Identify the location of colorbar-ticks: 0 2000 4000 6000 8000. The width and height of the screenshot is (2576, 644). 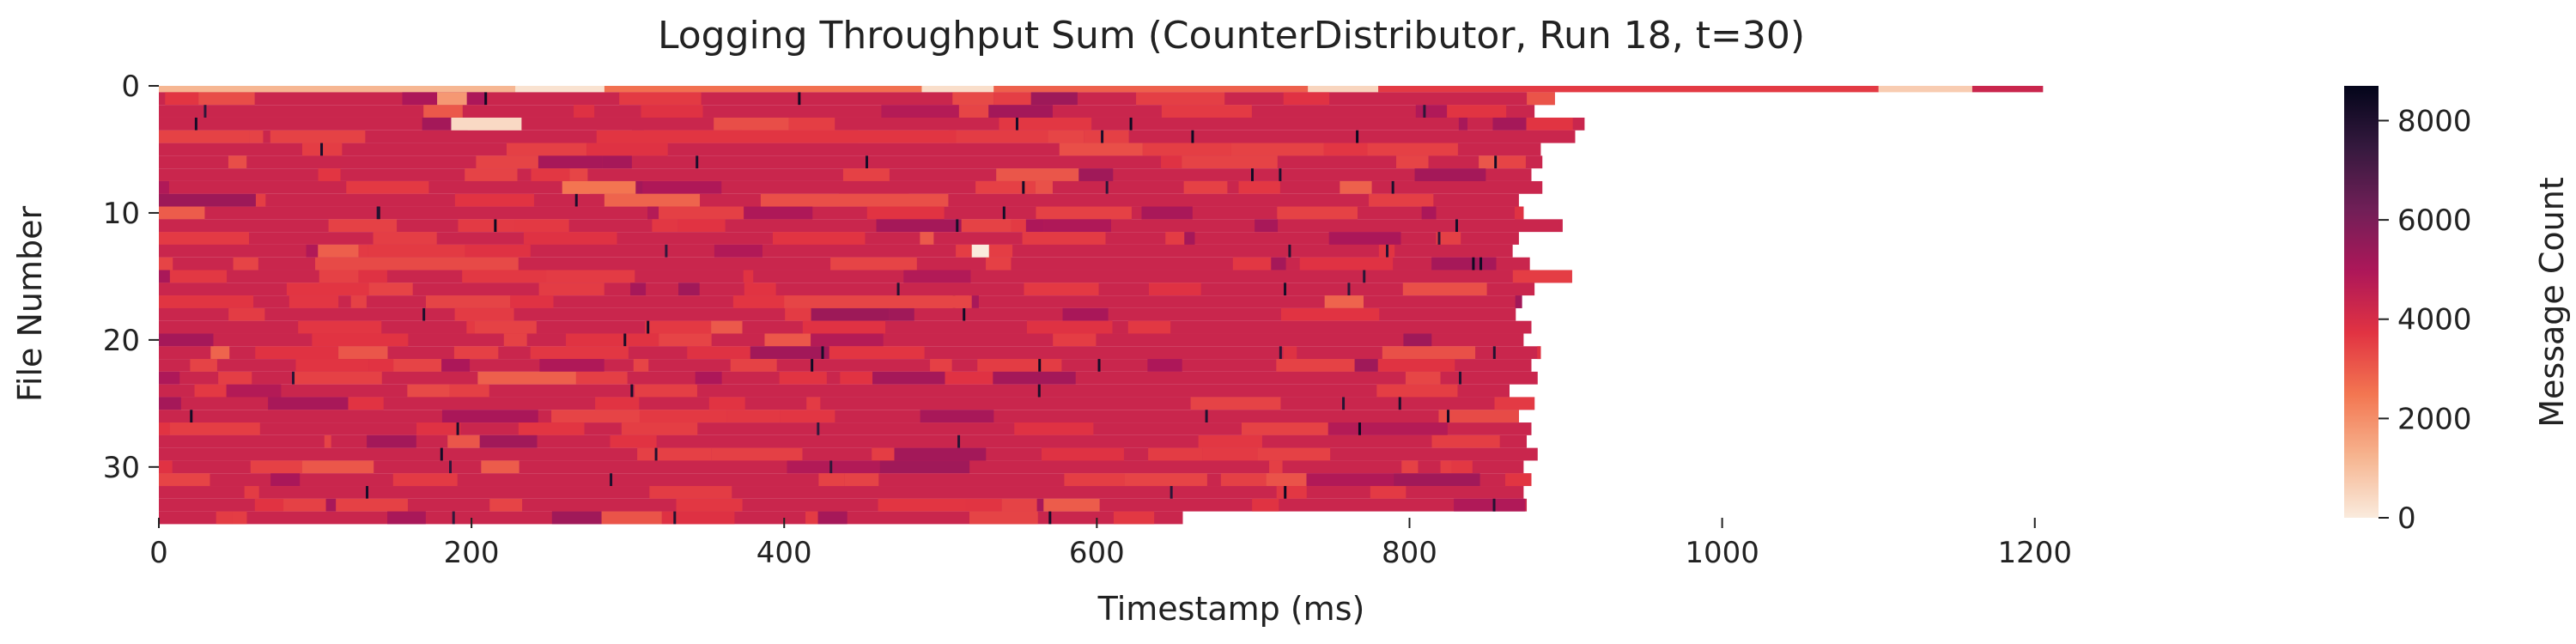
(2426, 320).